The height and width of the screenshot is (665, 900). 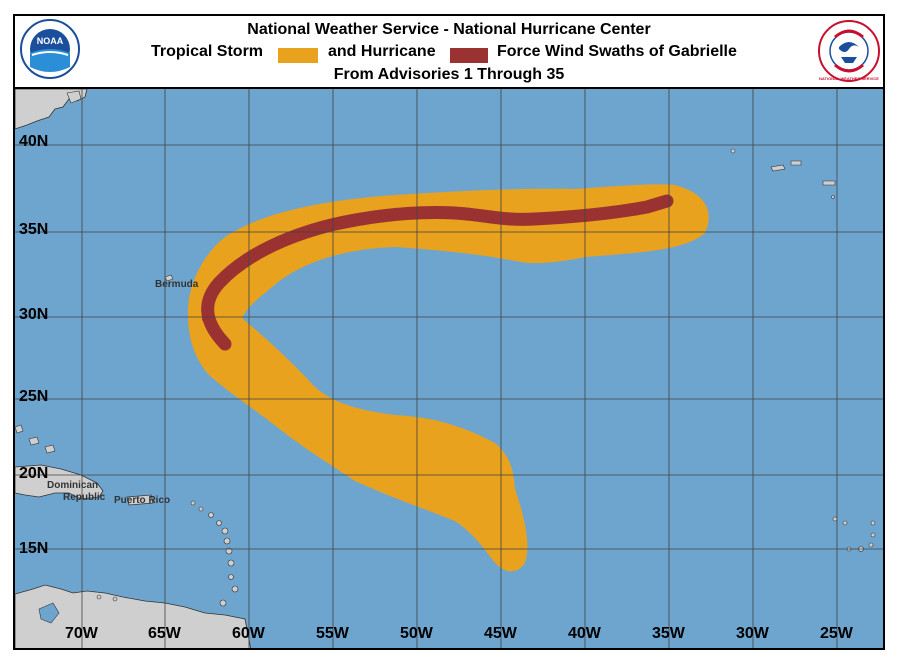 I want to click on dominican-republic-label-1: Dominican, so click(x=73, y=485).